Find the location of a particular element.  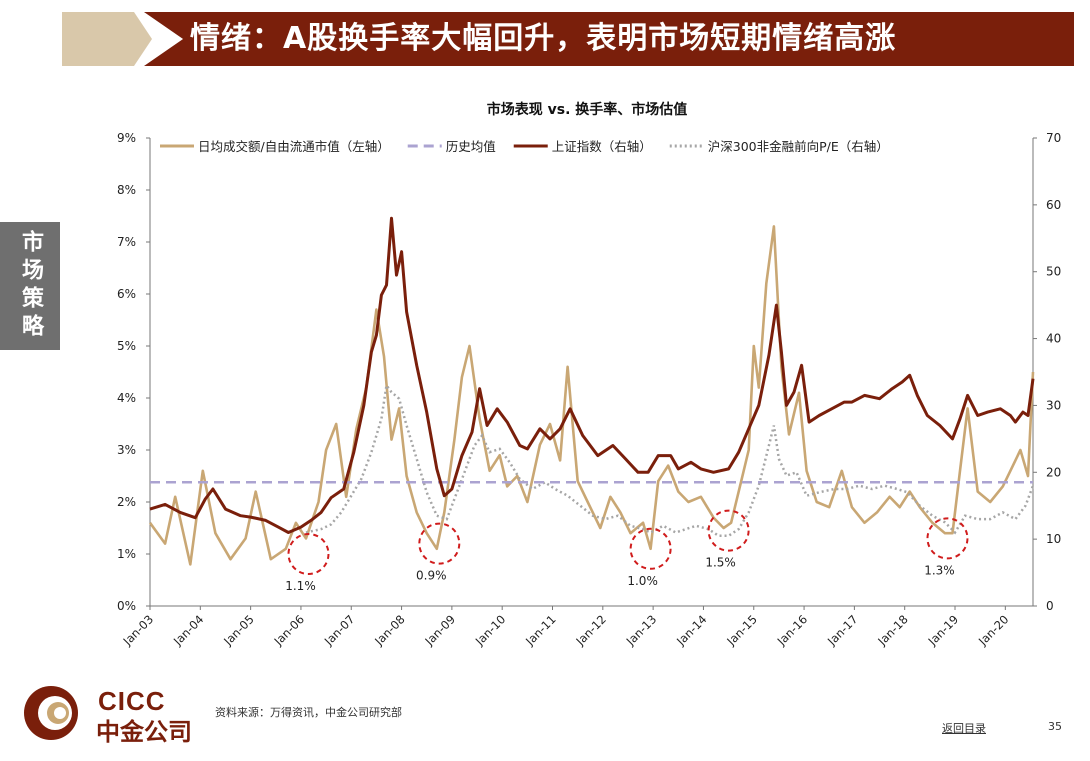

legend-label: 上证指数（右轴） is located at coordinates (602, 146).